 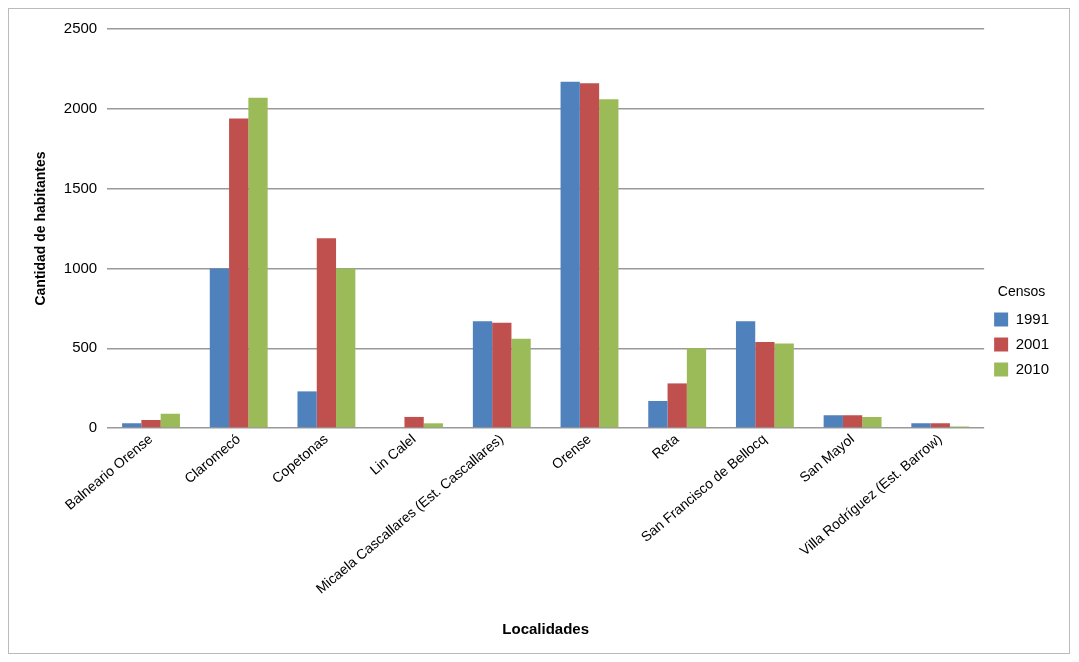 I want to click on legend-title: Censos, so click(x=1021, y=290).